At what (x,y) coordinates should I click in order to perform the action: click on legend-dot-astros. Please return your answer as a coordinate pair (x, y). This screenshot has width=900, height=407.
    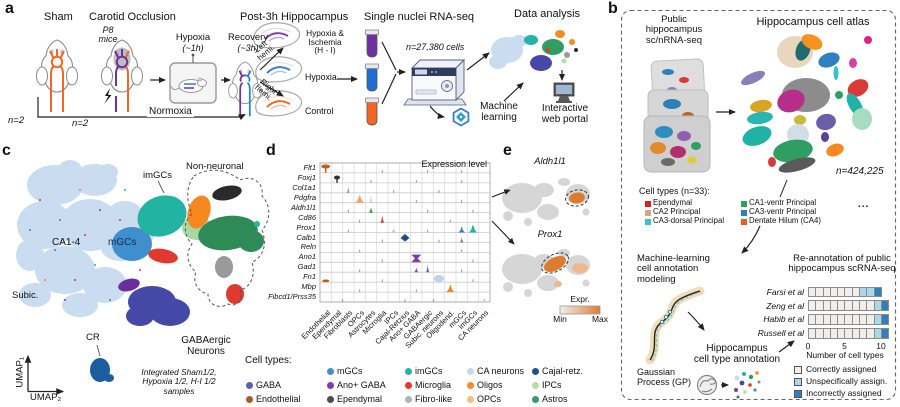
    Looking at the image, I should click on (535, 399).